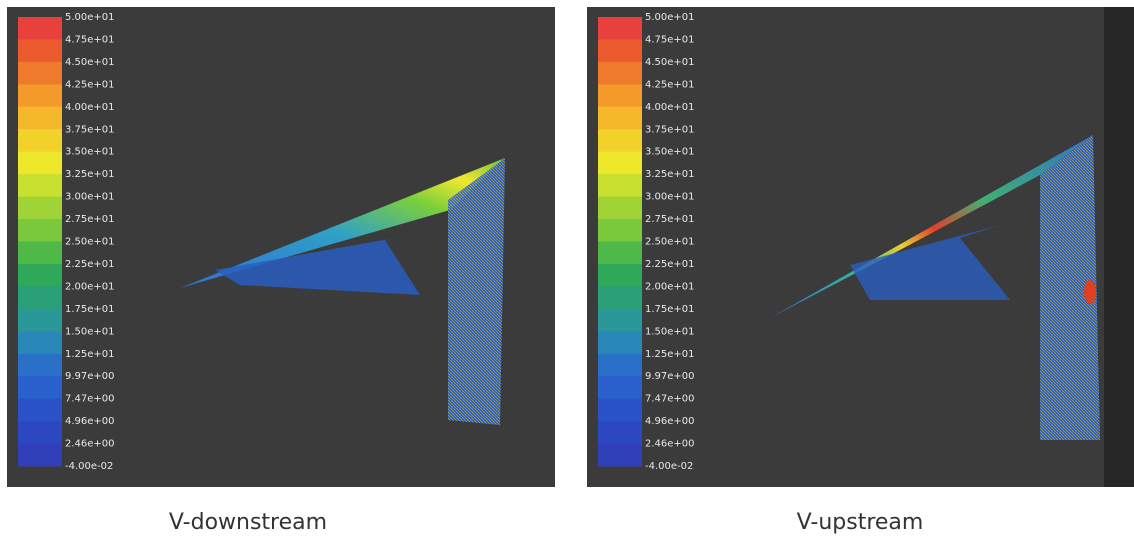 This screenshot has height=550, width=1134. What do you see at coordinates (860, 522) in the screenshot?
I see `caption: V-upstream` at bounding box center [860, 522].